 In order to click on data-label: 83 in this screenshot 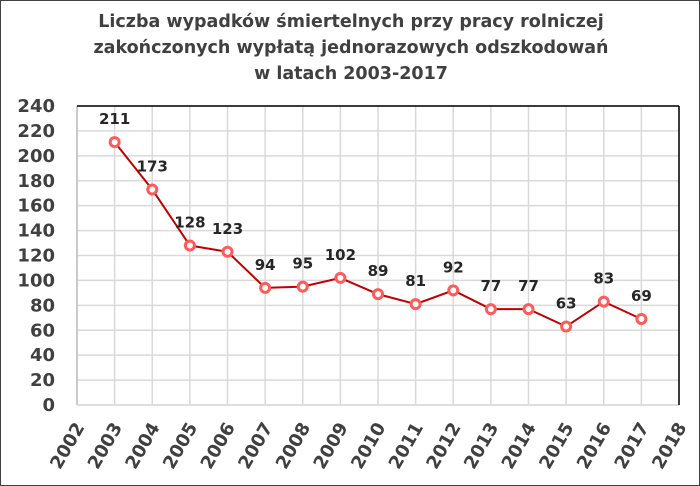, I will do `click(603, 279)`.